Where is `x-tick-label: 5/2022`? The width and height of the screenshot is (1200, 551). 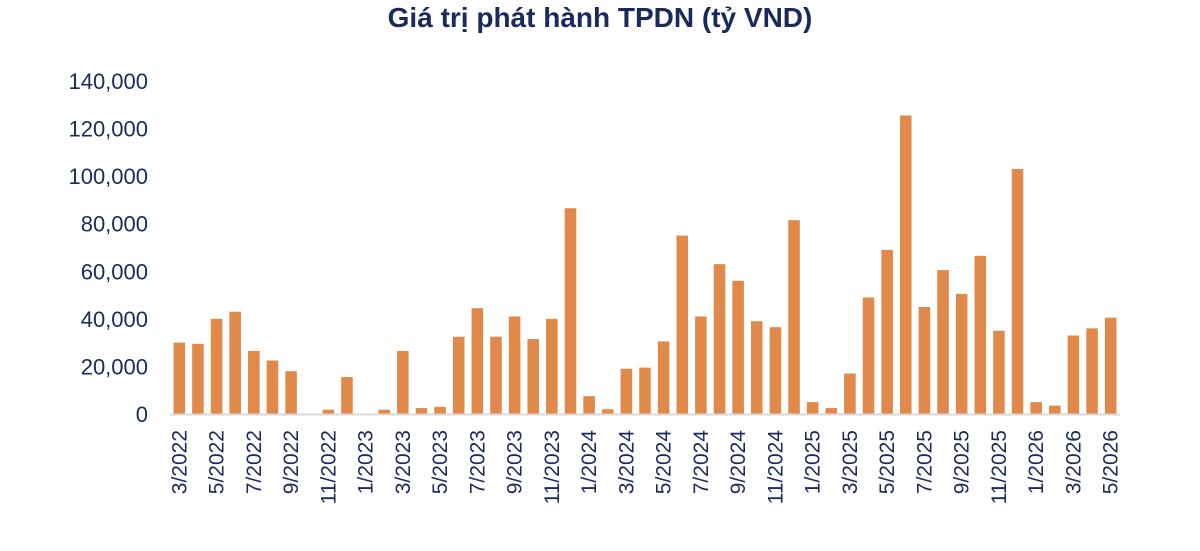 x-tick-label: 5/2022 is located at coordinates (217, 462).